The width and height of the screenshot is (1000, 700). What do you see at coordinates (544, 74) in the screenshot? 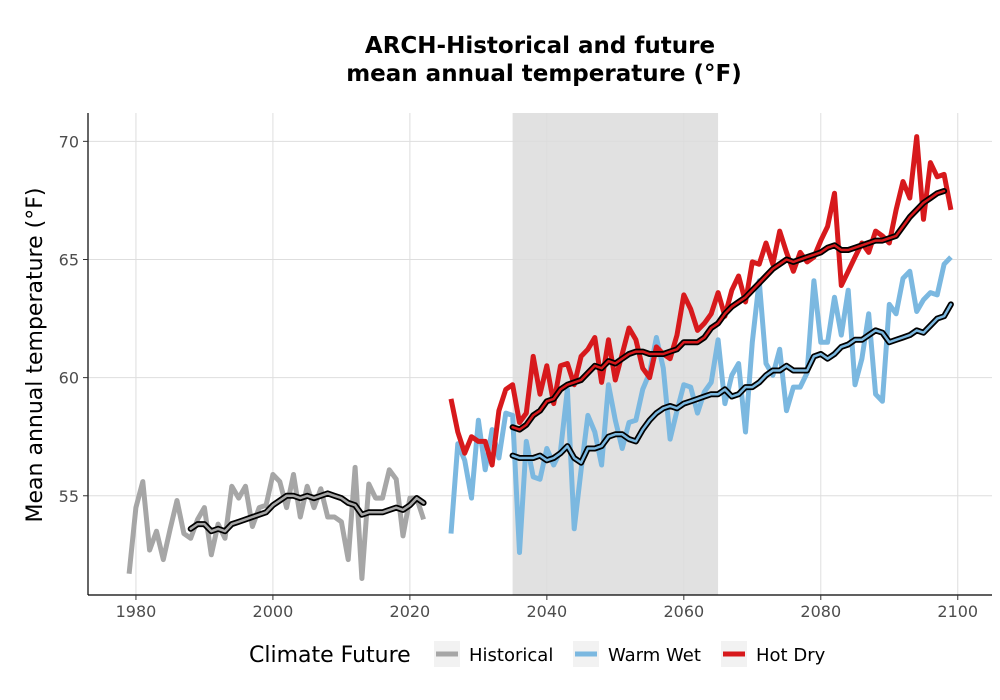
I see `chart-title-line2: mean annual temperature (°F)` at bounding box center [544, 74].